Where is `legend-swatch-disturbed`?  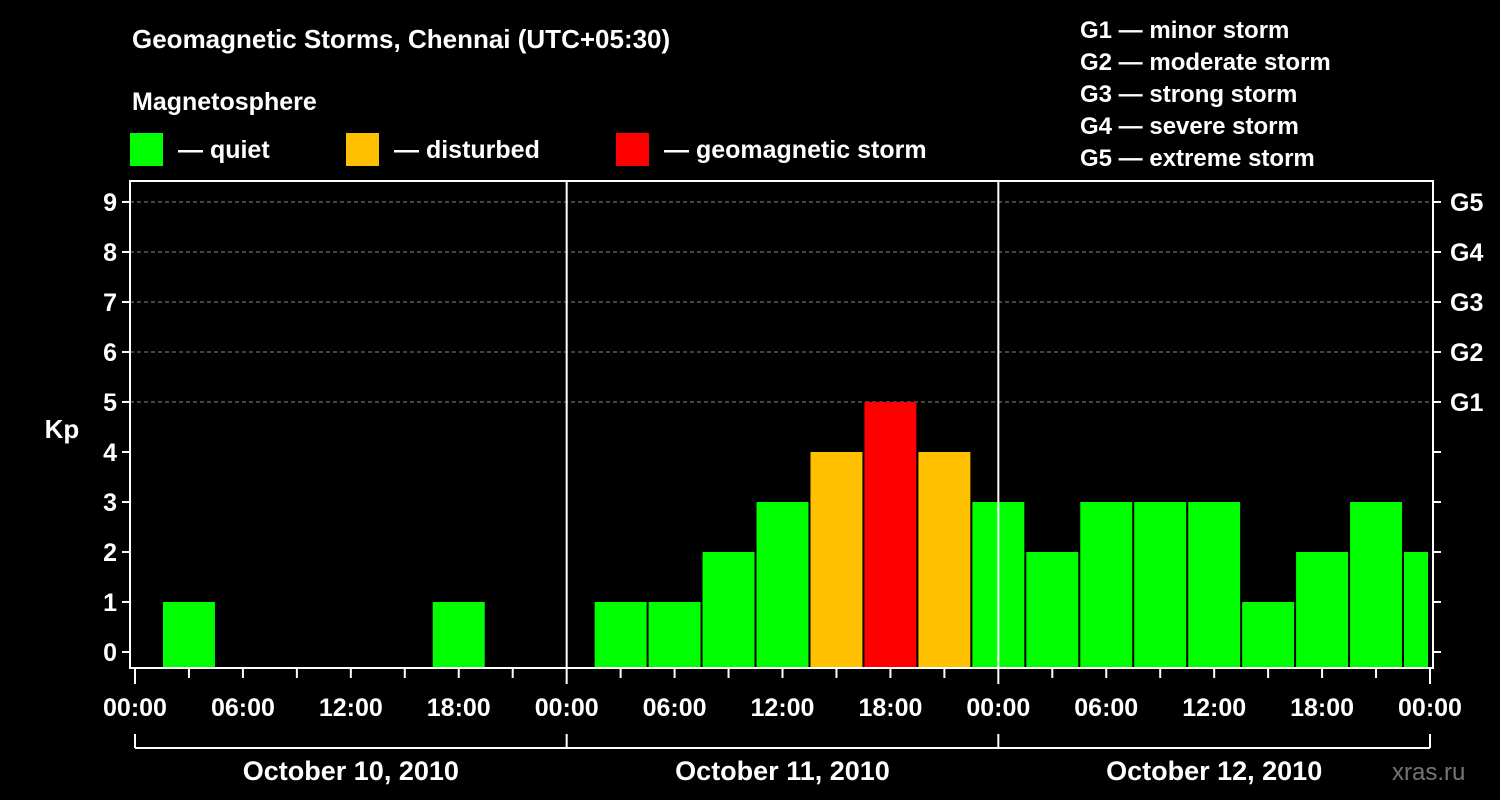
legend-swatch-disturbed is located at coordinates (362, 149).